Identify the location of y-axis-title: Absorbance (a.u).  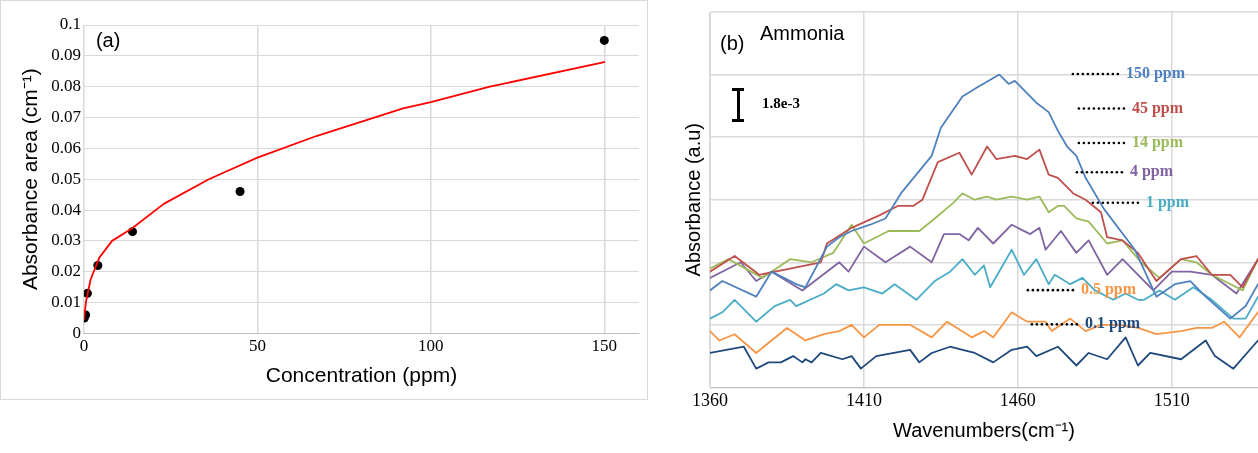
(692, 199).